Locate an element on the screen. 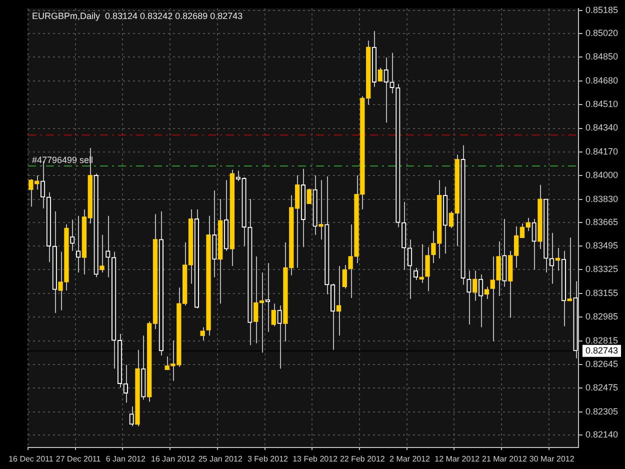  y-tick-label: 0.82140 is located at coordinates (601, 434).